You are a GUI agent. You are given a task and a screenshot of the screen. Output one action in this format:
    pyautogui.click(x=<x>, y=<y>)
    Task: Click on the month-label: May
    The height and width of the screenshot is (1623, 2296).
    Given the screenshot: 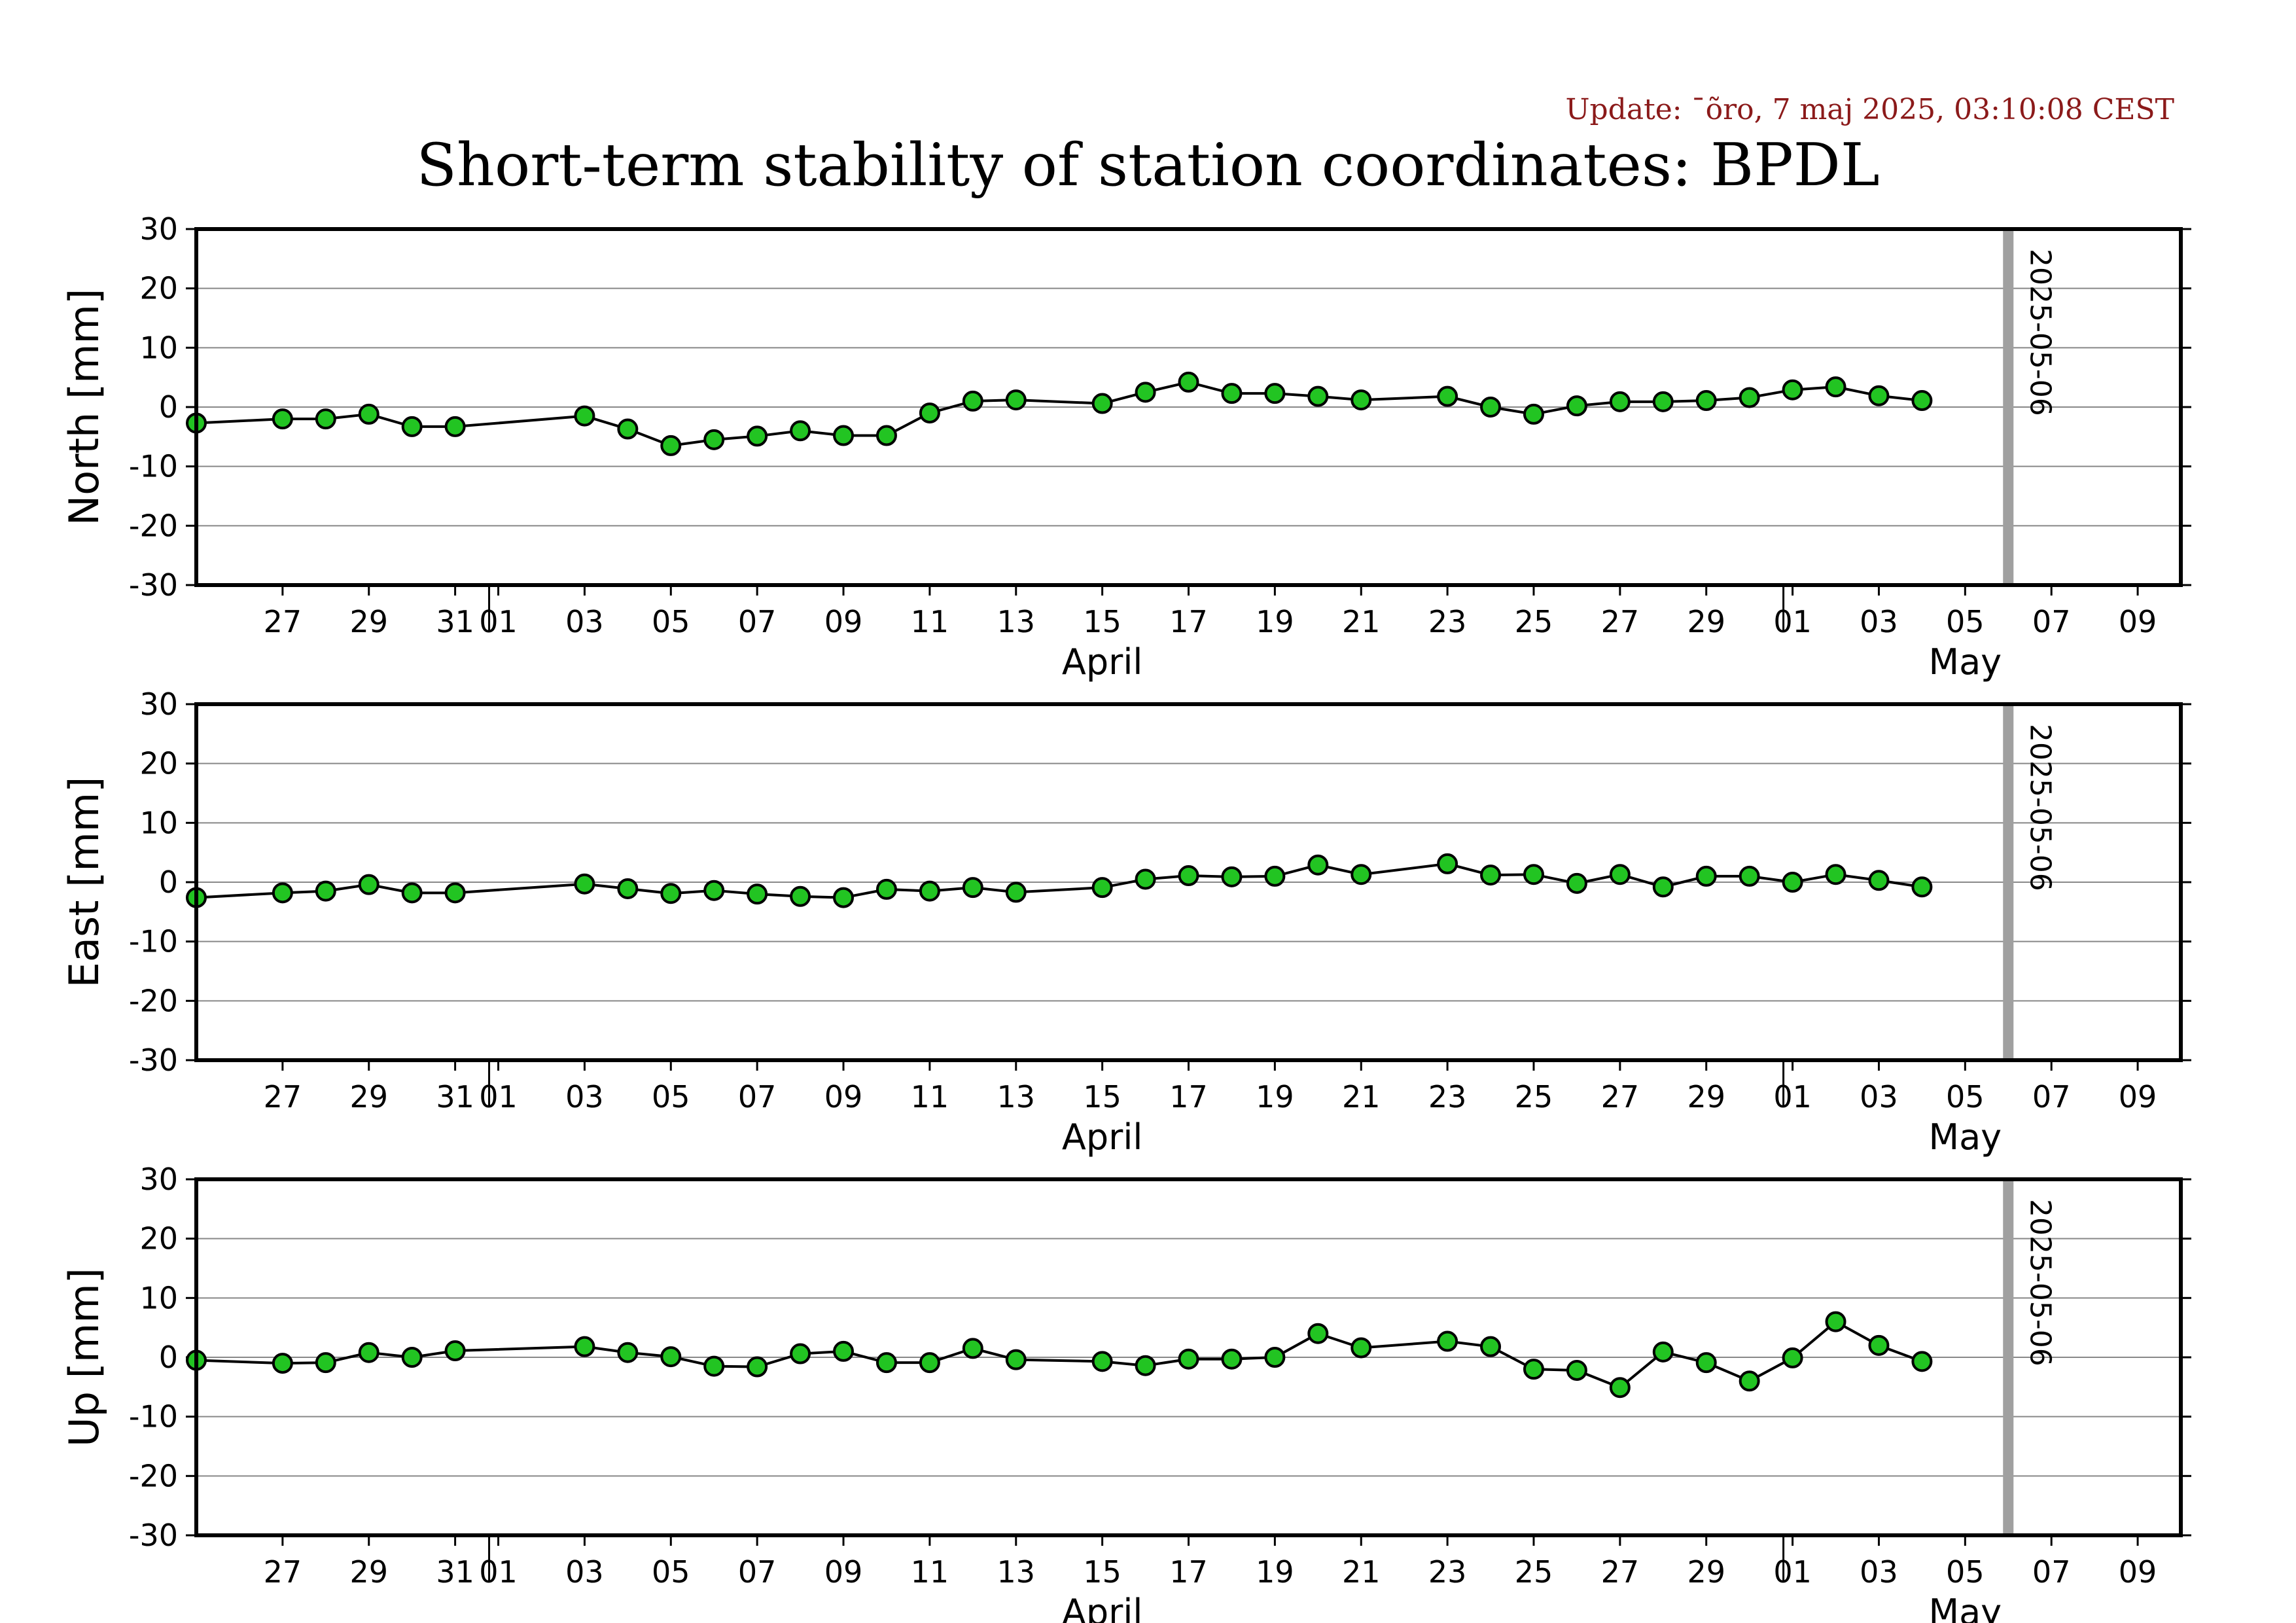 What is the action you would take?
    pyautogui.click(x=1966, y=1137)
    